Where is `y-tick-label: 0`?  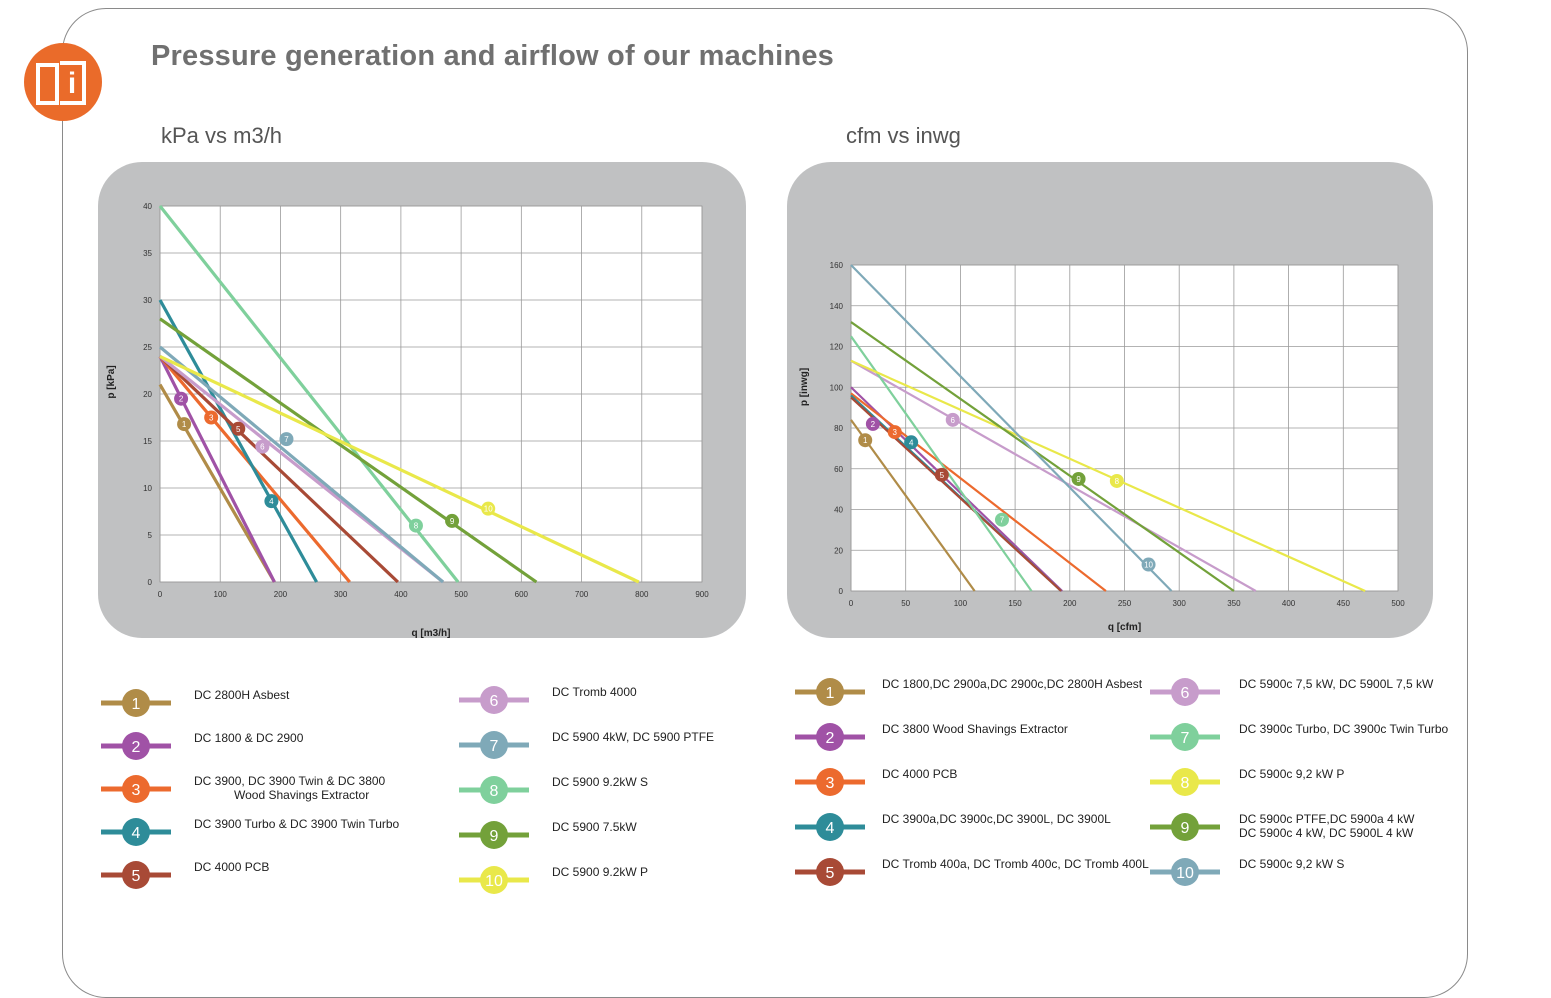
y-tick-label: 0 is located at coordinates (150, 582).